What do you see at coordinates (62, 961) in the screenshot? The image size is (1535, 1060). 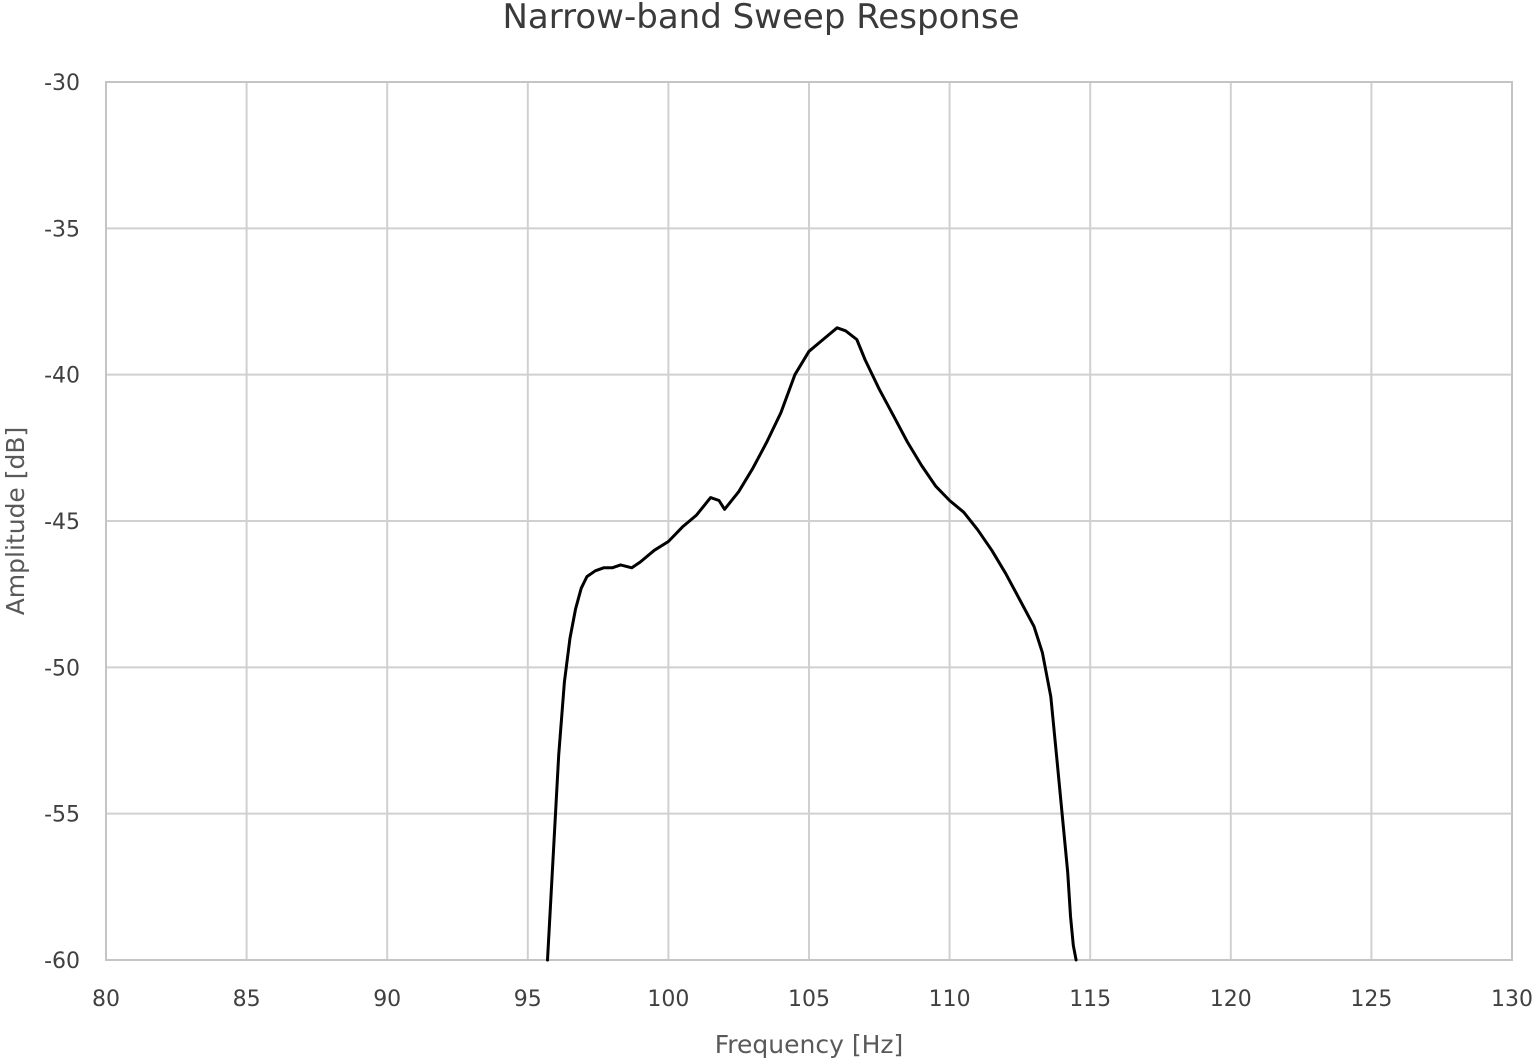 I see `y-tick-label: -60` at bounding box center [62, 961].